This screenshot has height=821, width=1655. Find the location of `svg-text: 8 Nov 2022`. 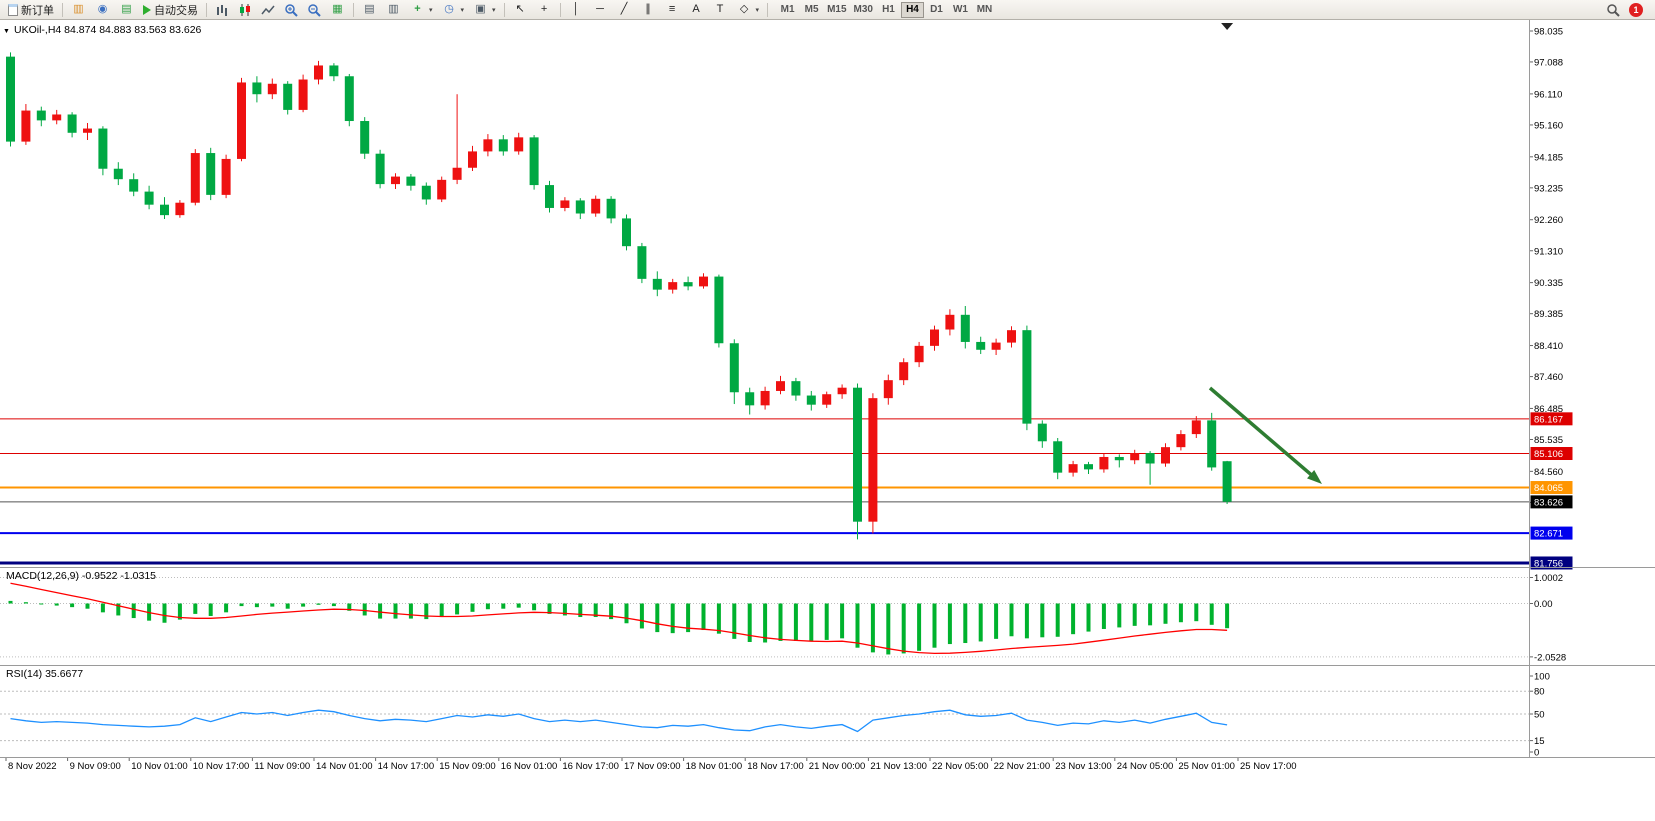

svg-text: 8 Nov 2022 is located at coordinates (32, 766).